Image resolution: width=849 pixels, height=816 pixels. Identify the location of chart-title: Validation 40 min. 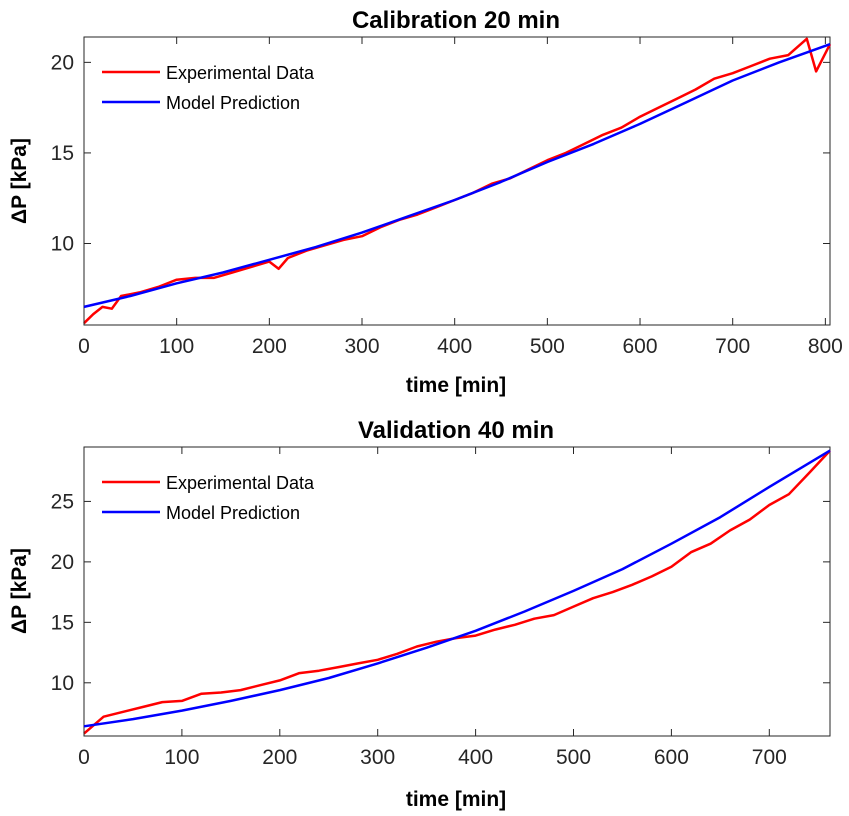
(456, 430).